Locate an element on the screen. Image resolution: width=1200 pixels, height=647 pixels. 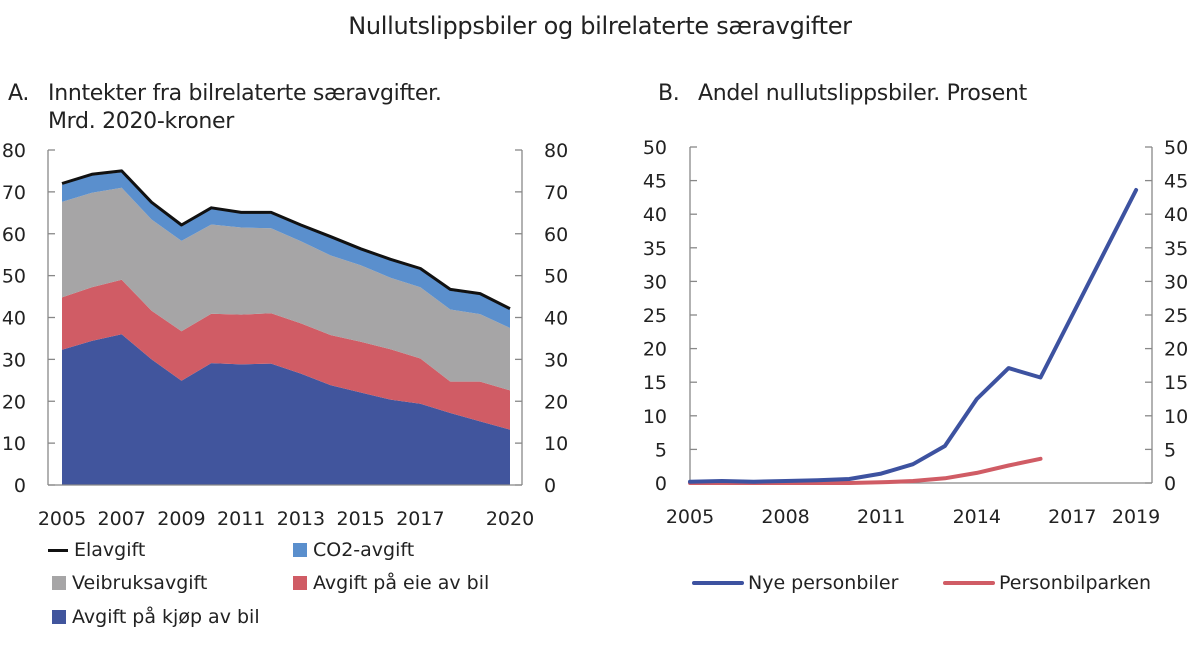
legend-label-veibruk: Veibruksavgift is located at coordinates (140, 583).